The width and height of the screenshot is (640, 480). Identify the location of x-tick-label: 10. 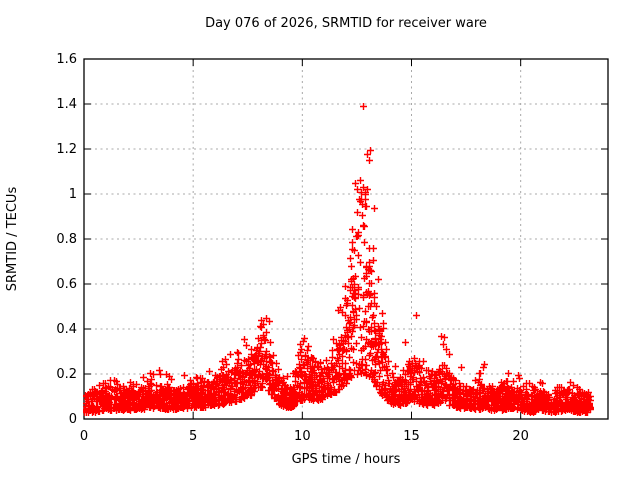
(302, 436).